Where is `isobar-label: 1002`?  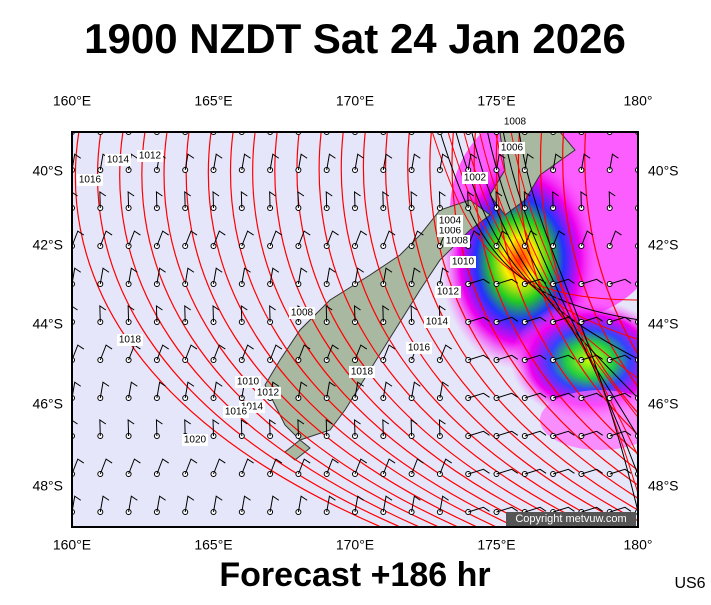
isobar-label: 1002 is located at coordinates (475, 178).